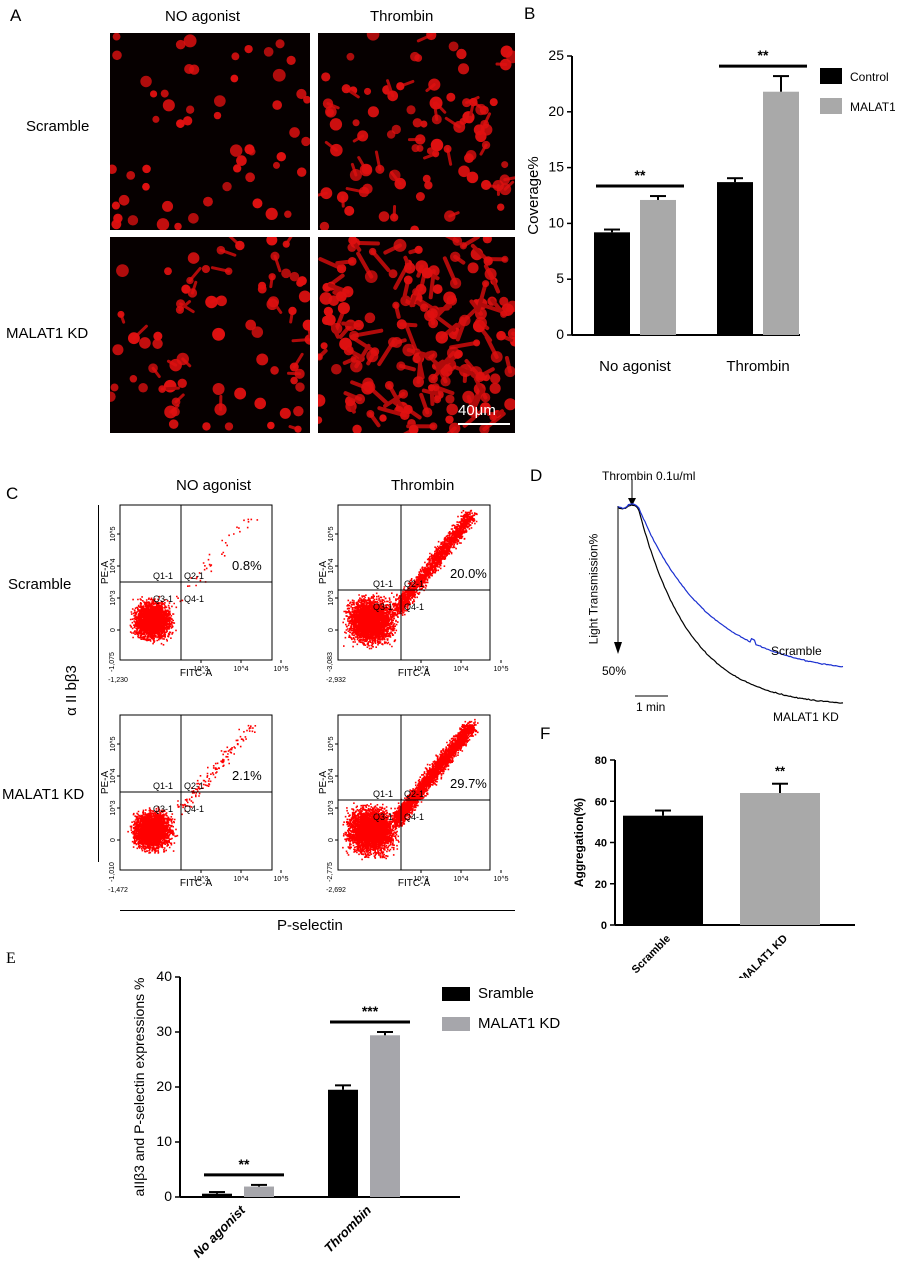 Image resolution: width=901 pixels, height=1280 pixels. What do you see at coordinates (164, 976) in the screenshot?
I see `y-tick-label: 40` at bounding box center [164, 976].